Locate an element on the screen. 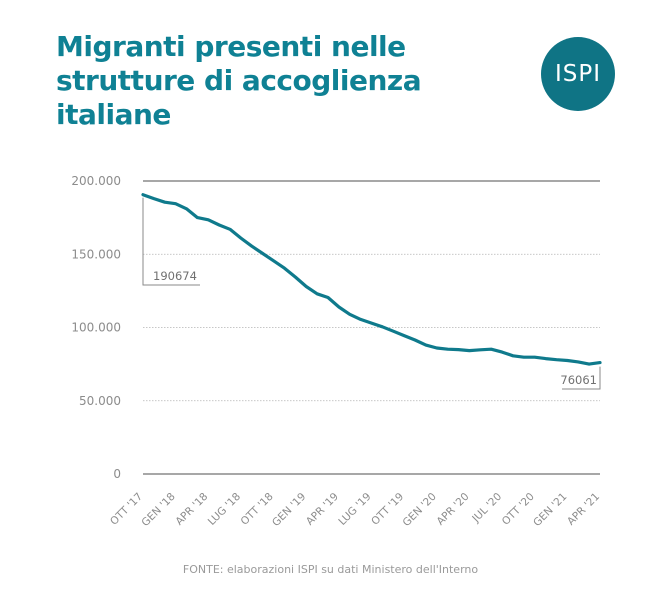  logo-text: ISPI is located at coordinates (578, 74).